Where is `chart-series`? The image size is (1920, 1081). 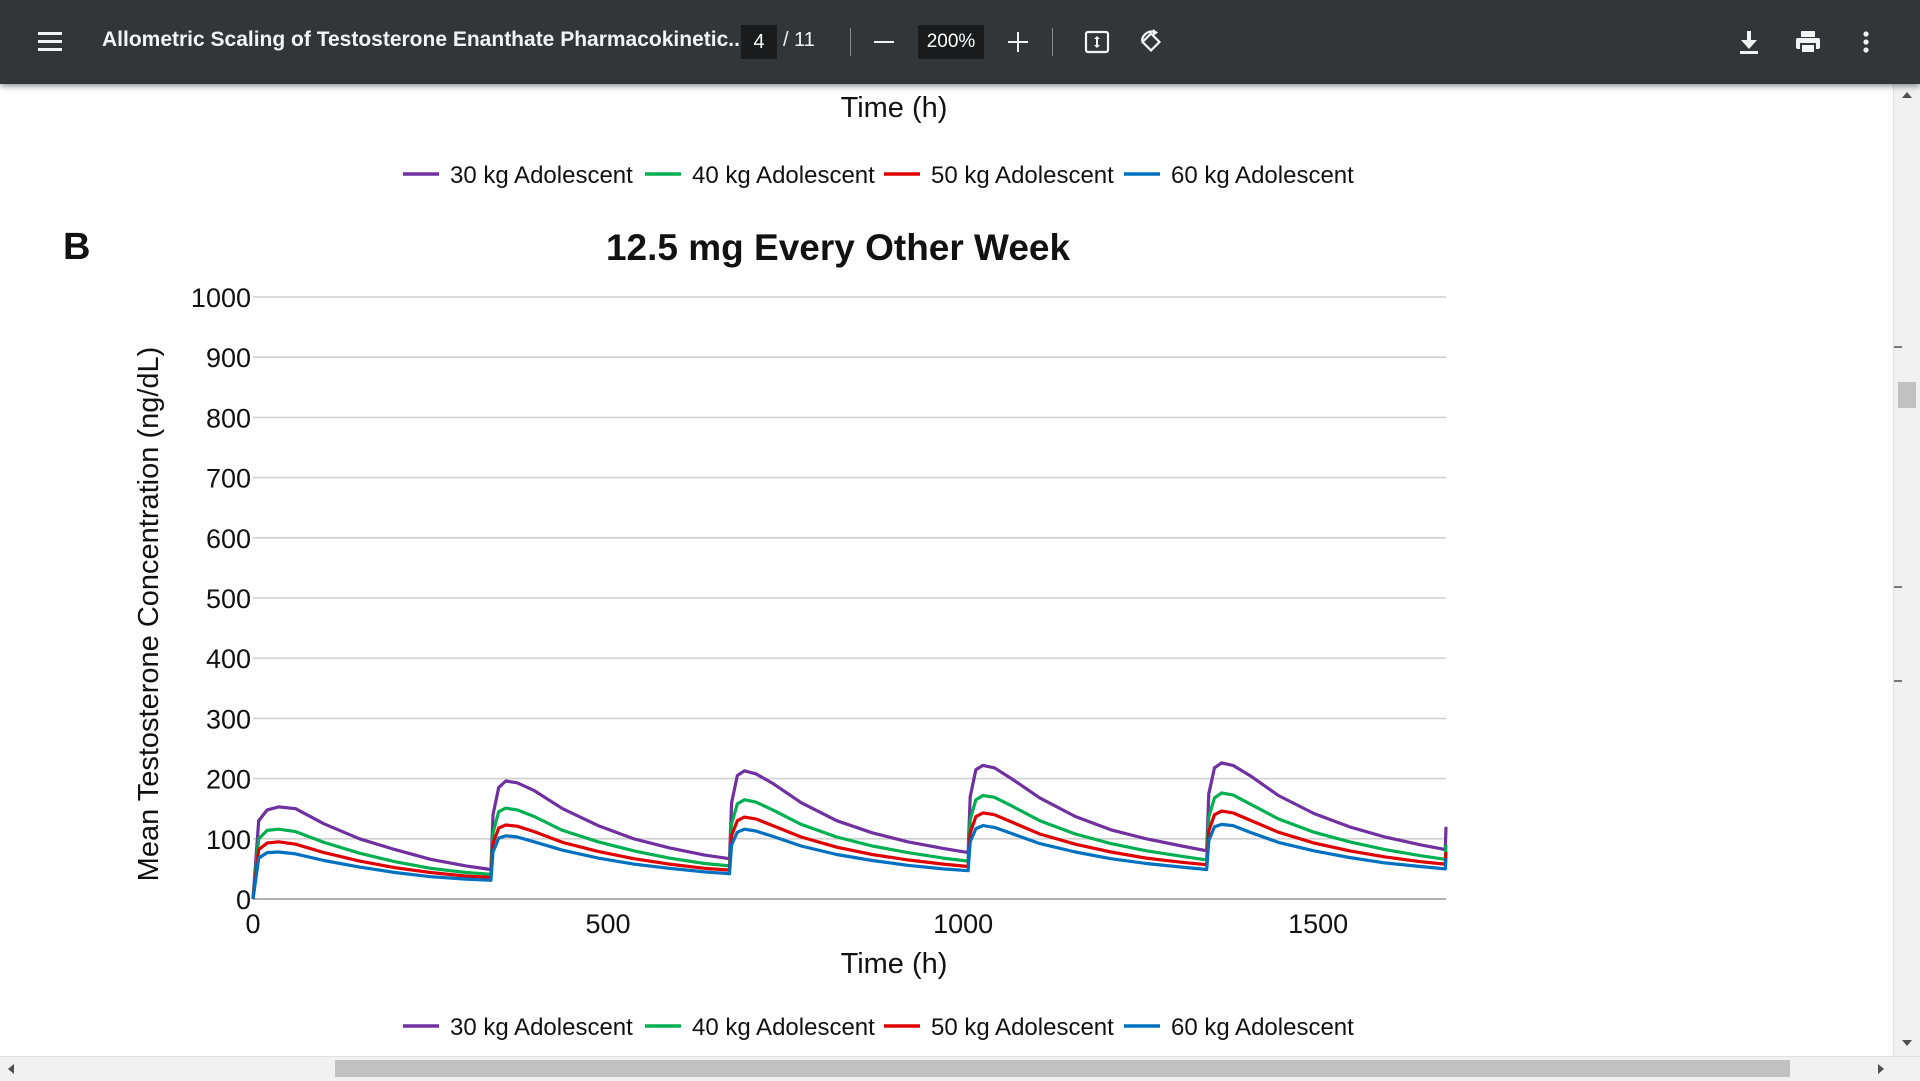 chart-series is located at coordinates (849, 830).